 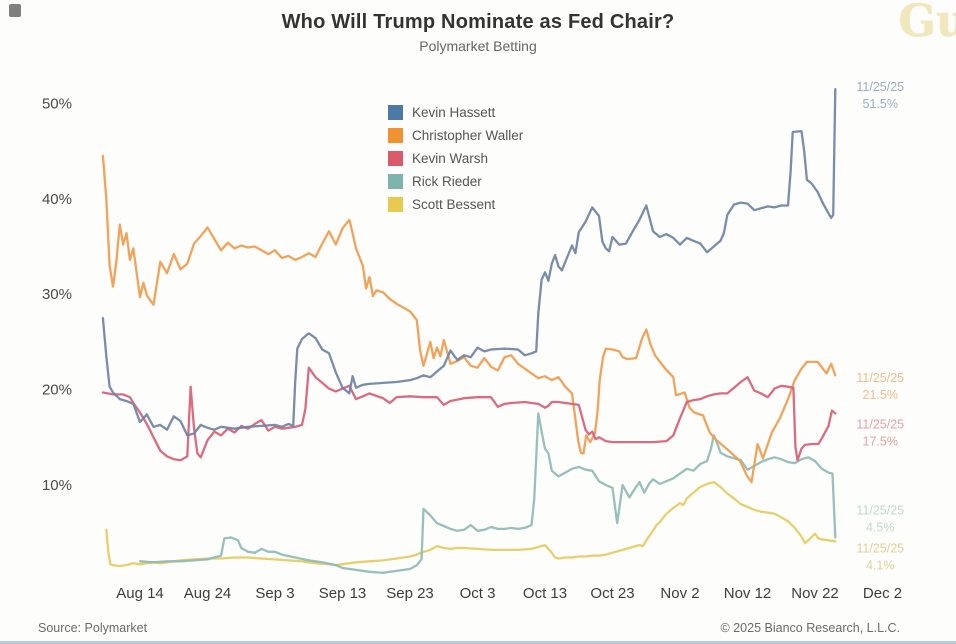 What do you see at coordinates (57, 485) in the screenshot?
I see `y-axis-tick-label: 10%` at bounding box center [57, 485].